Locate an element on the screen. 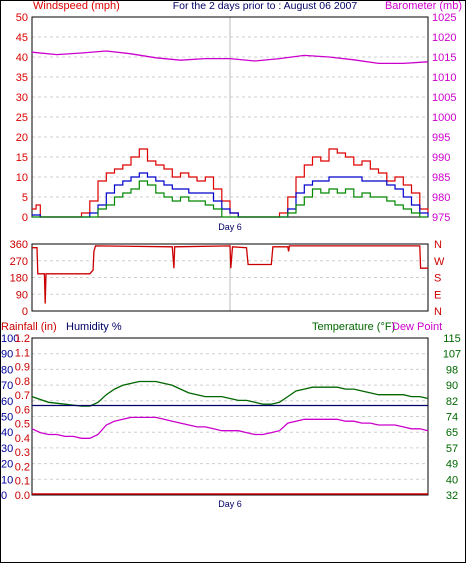 The width and height of the screenshot is (466, 563). temperature-tick-label: 107 is located at coordinates (452, 355).